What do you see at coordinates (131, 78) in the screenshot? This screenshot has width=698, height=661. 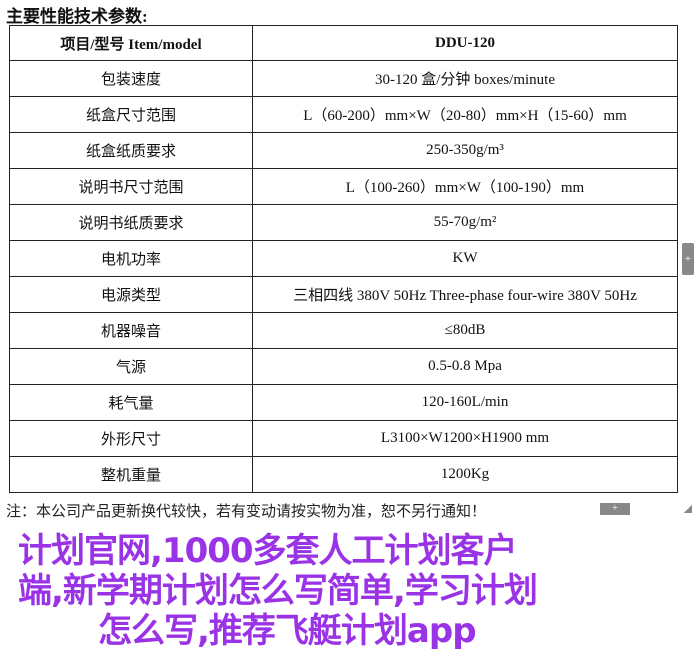 I see `param-name: 包装速度` at bounding box center [131, 78].